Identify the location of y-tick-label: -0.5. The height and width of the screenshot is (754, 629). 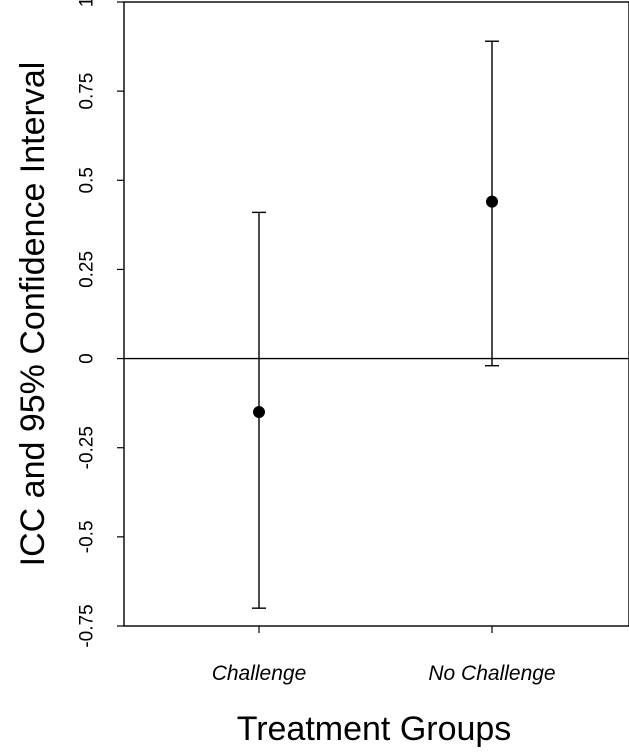
(87, 536).